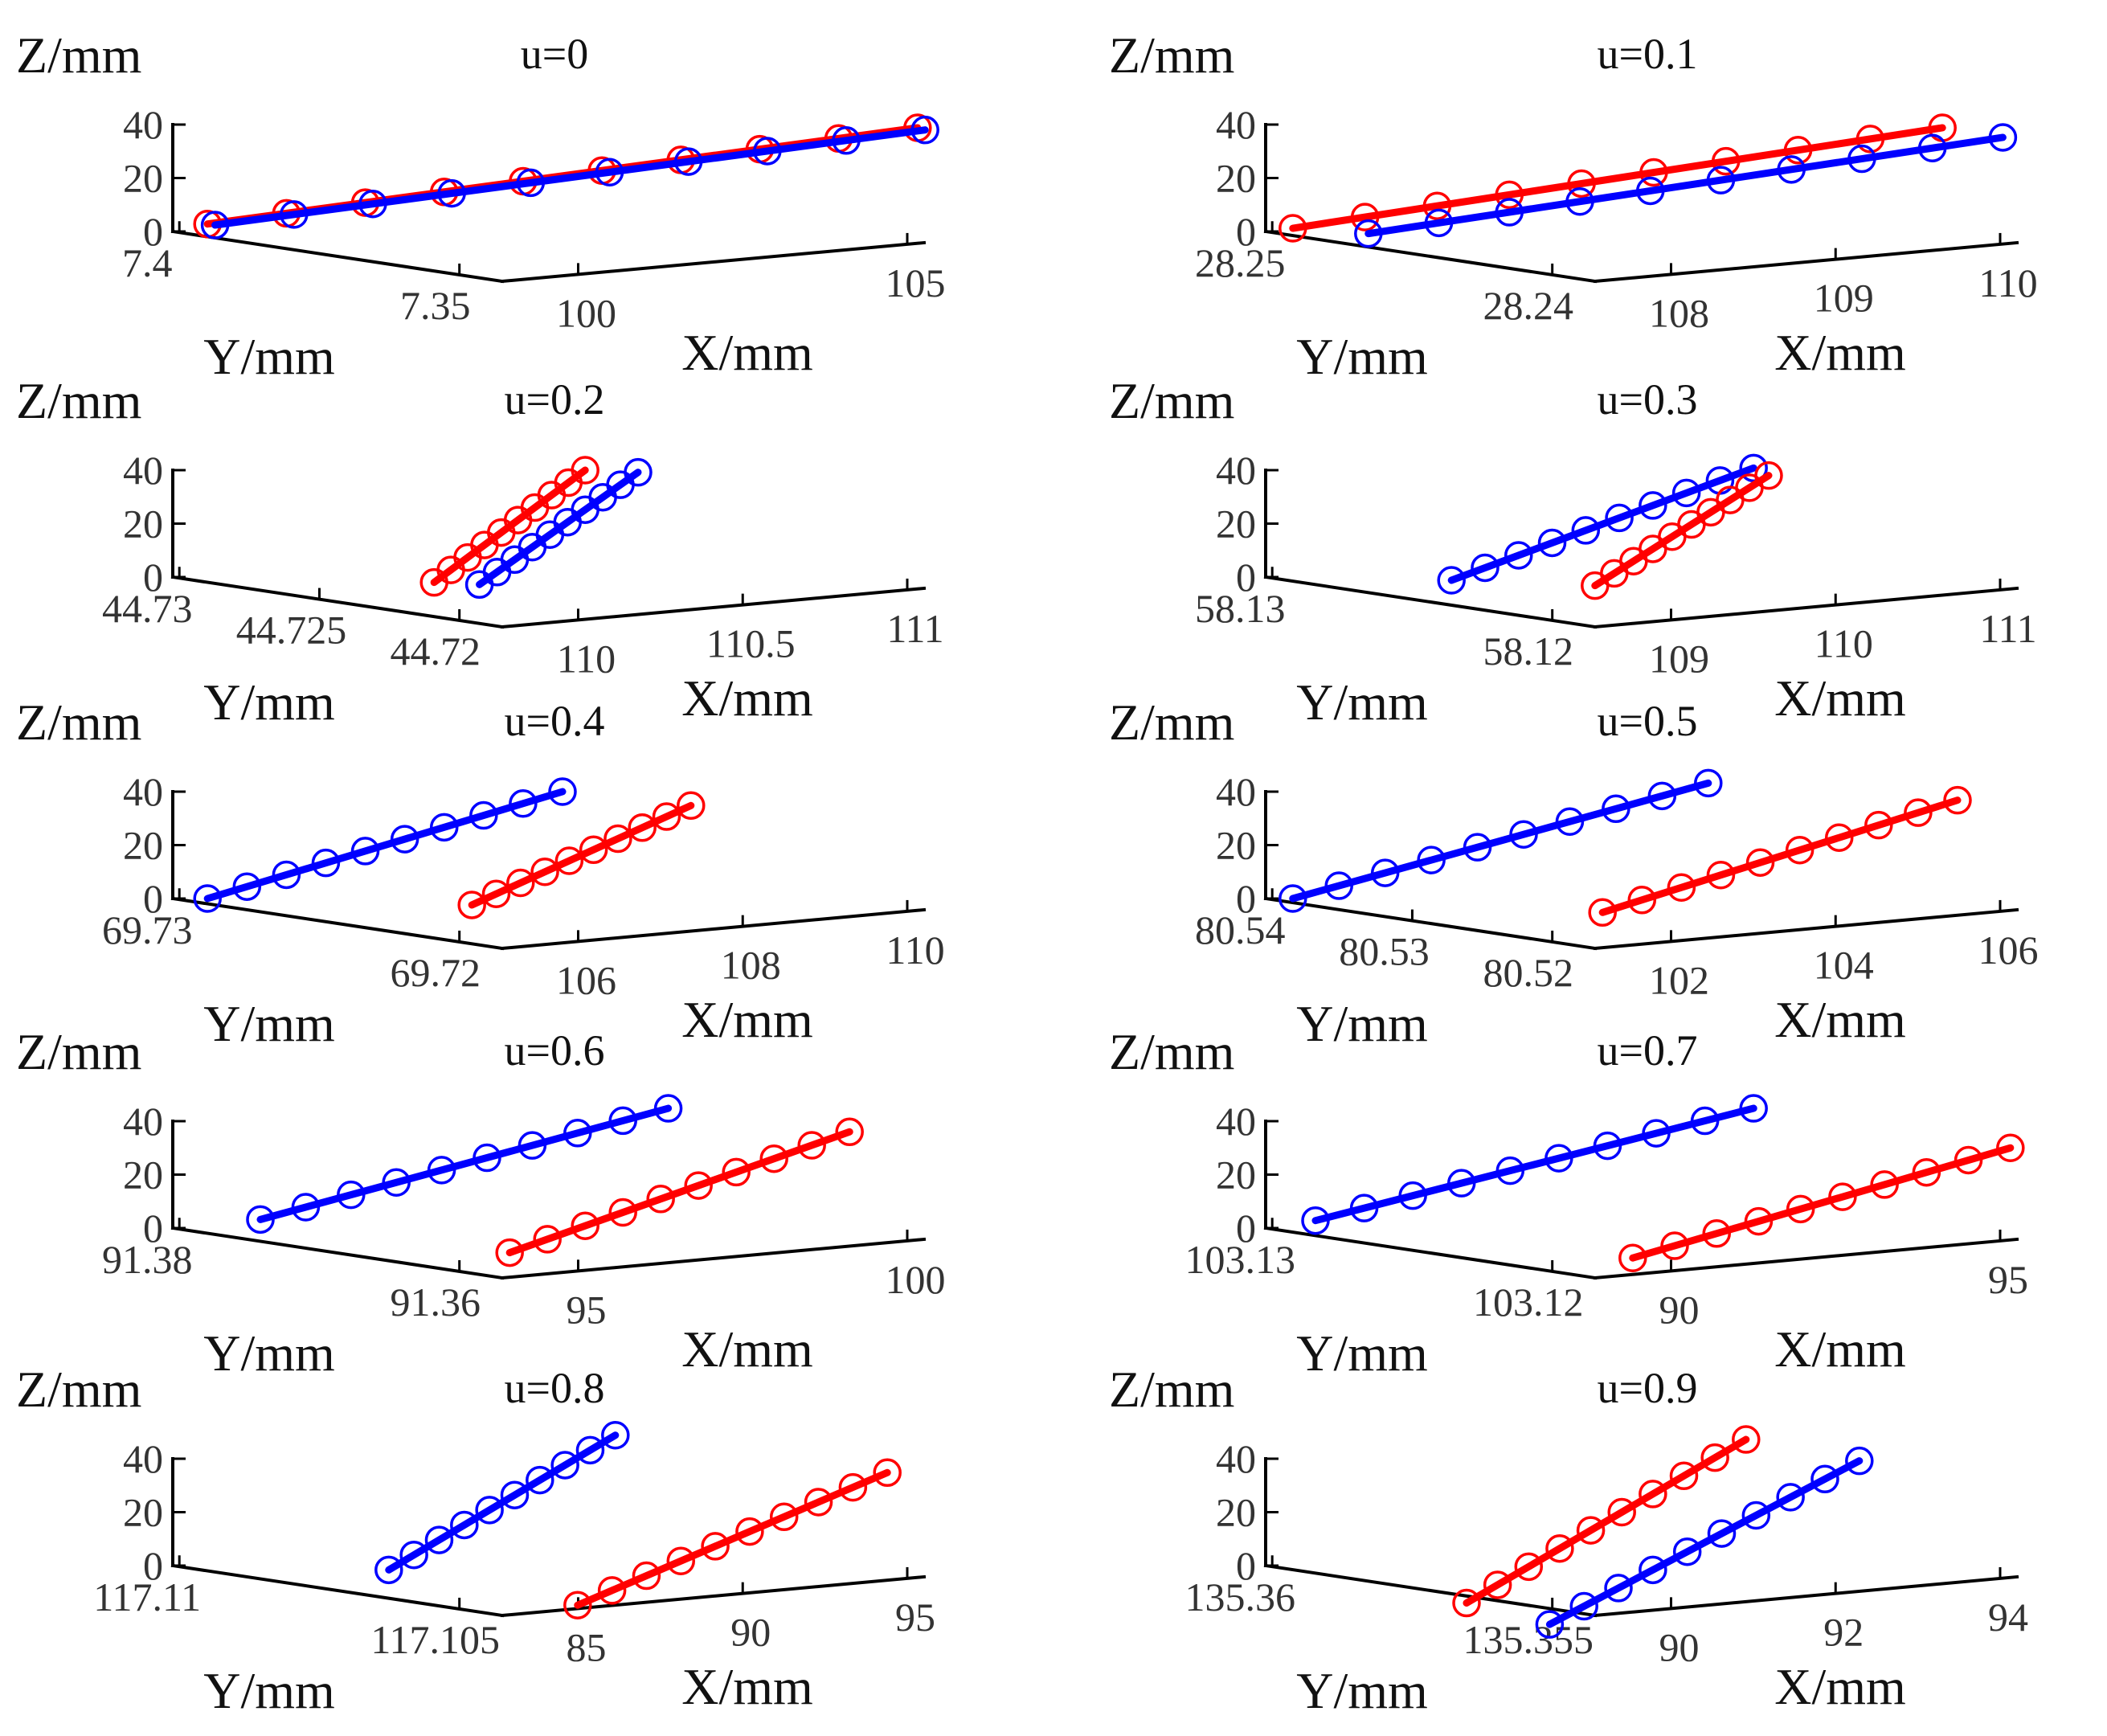  Describe the element at coordinates (147, 1259) in the screenshot. I see `y-tick-label: 91.38` at that location.